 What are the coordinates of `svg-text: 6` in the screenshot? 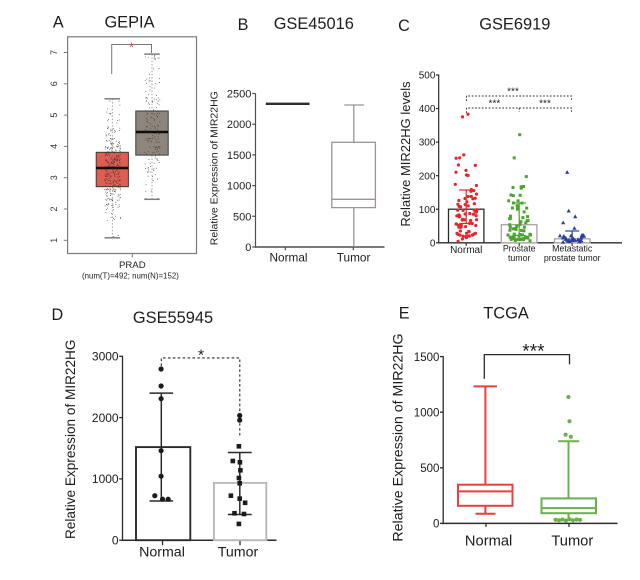 It's located at (54, 83).